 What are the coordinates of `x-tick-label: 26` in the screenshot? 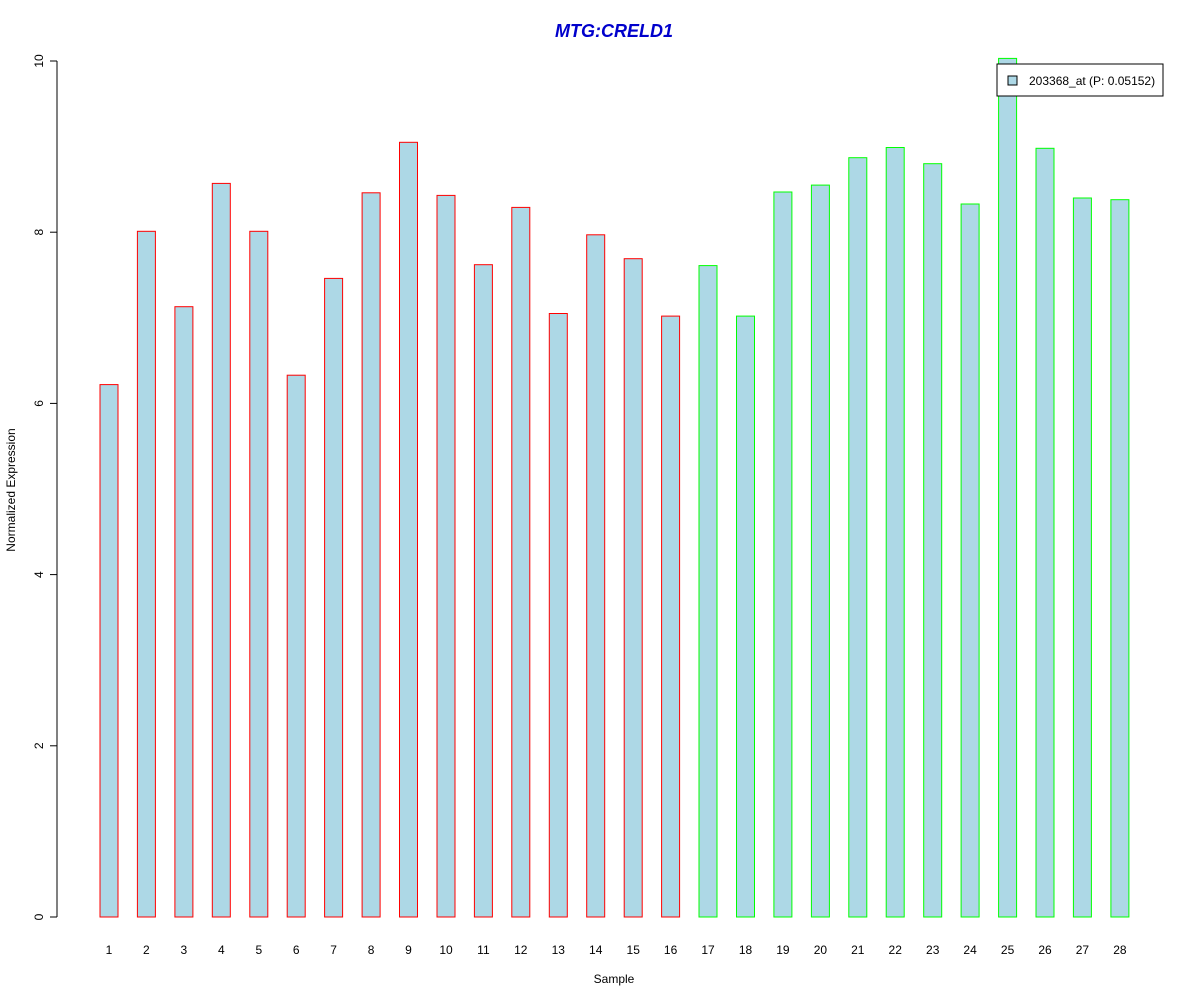 It's located at (1045, 950).